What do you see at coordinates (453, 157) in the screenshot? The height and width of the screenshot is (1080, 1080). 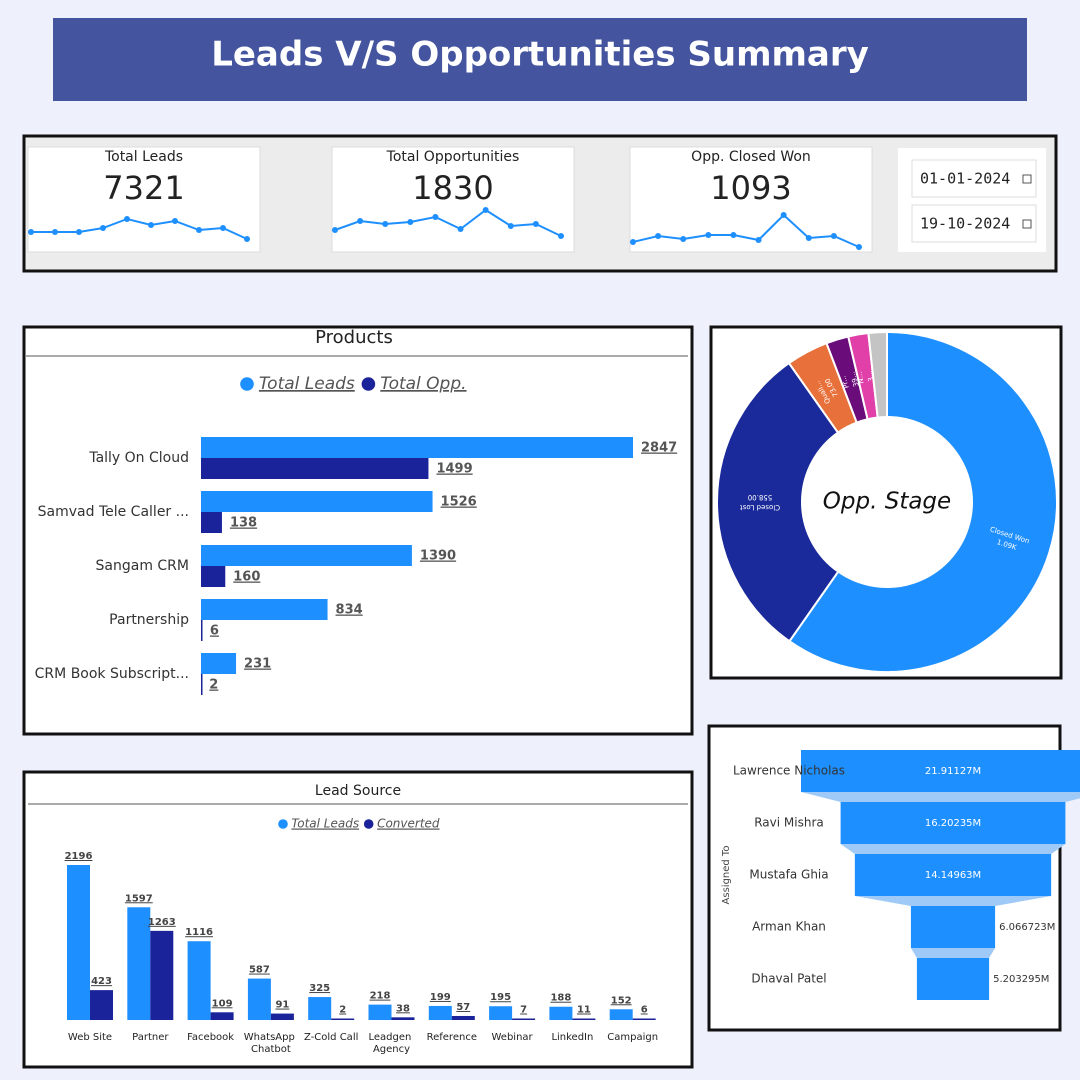 I see `kpi-label: Total Opportunities` at bounding box center [453, 157].